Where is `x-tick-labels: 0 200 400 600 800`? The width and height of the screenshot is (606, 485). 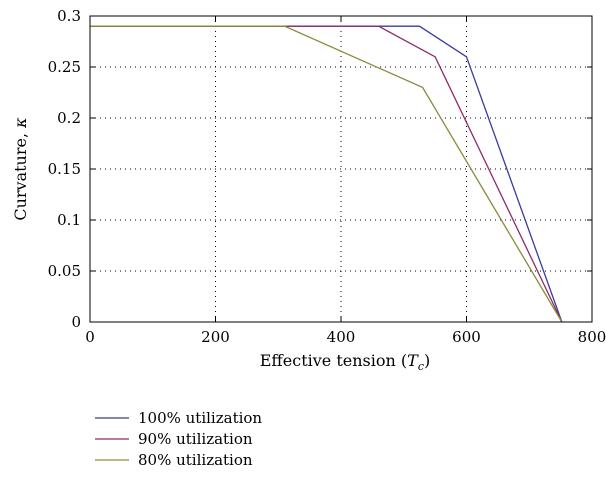
x-tick-labels: 0 200 400 600 800 is located at coordinates (345, 337).